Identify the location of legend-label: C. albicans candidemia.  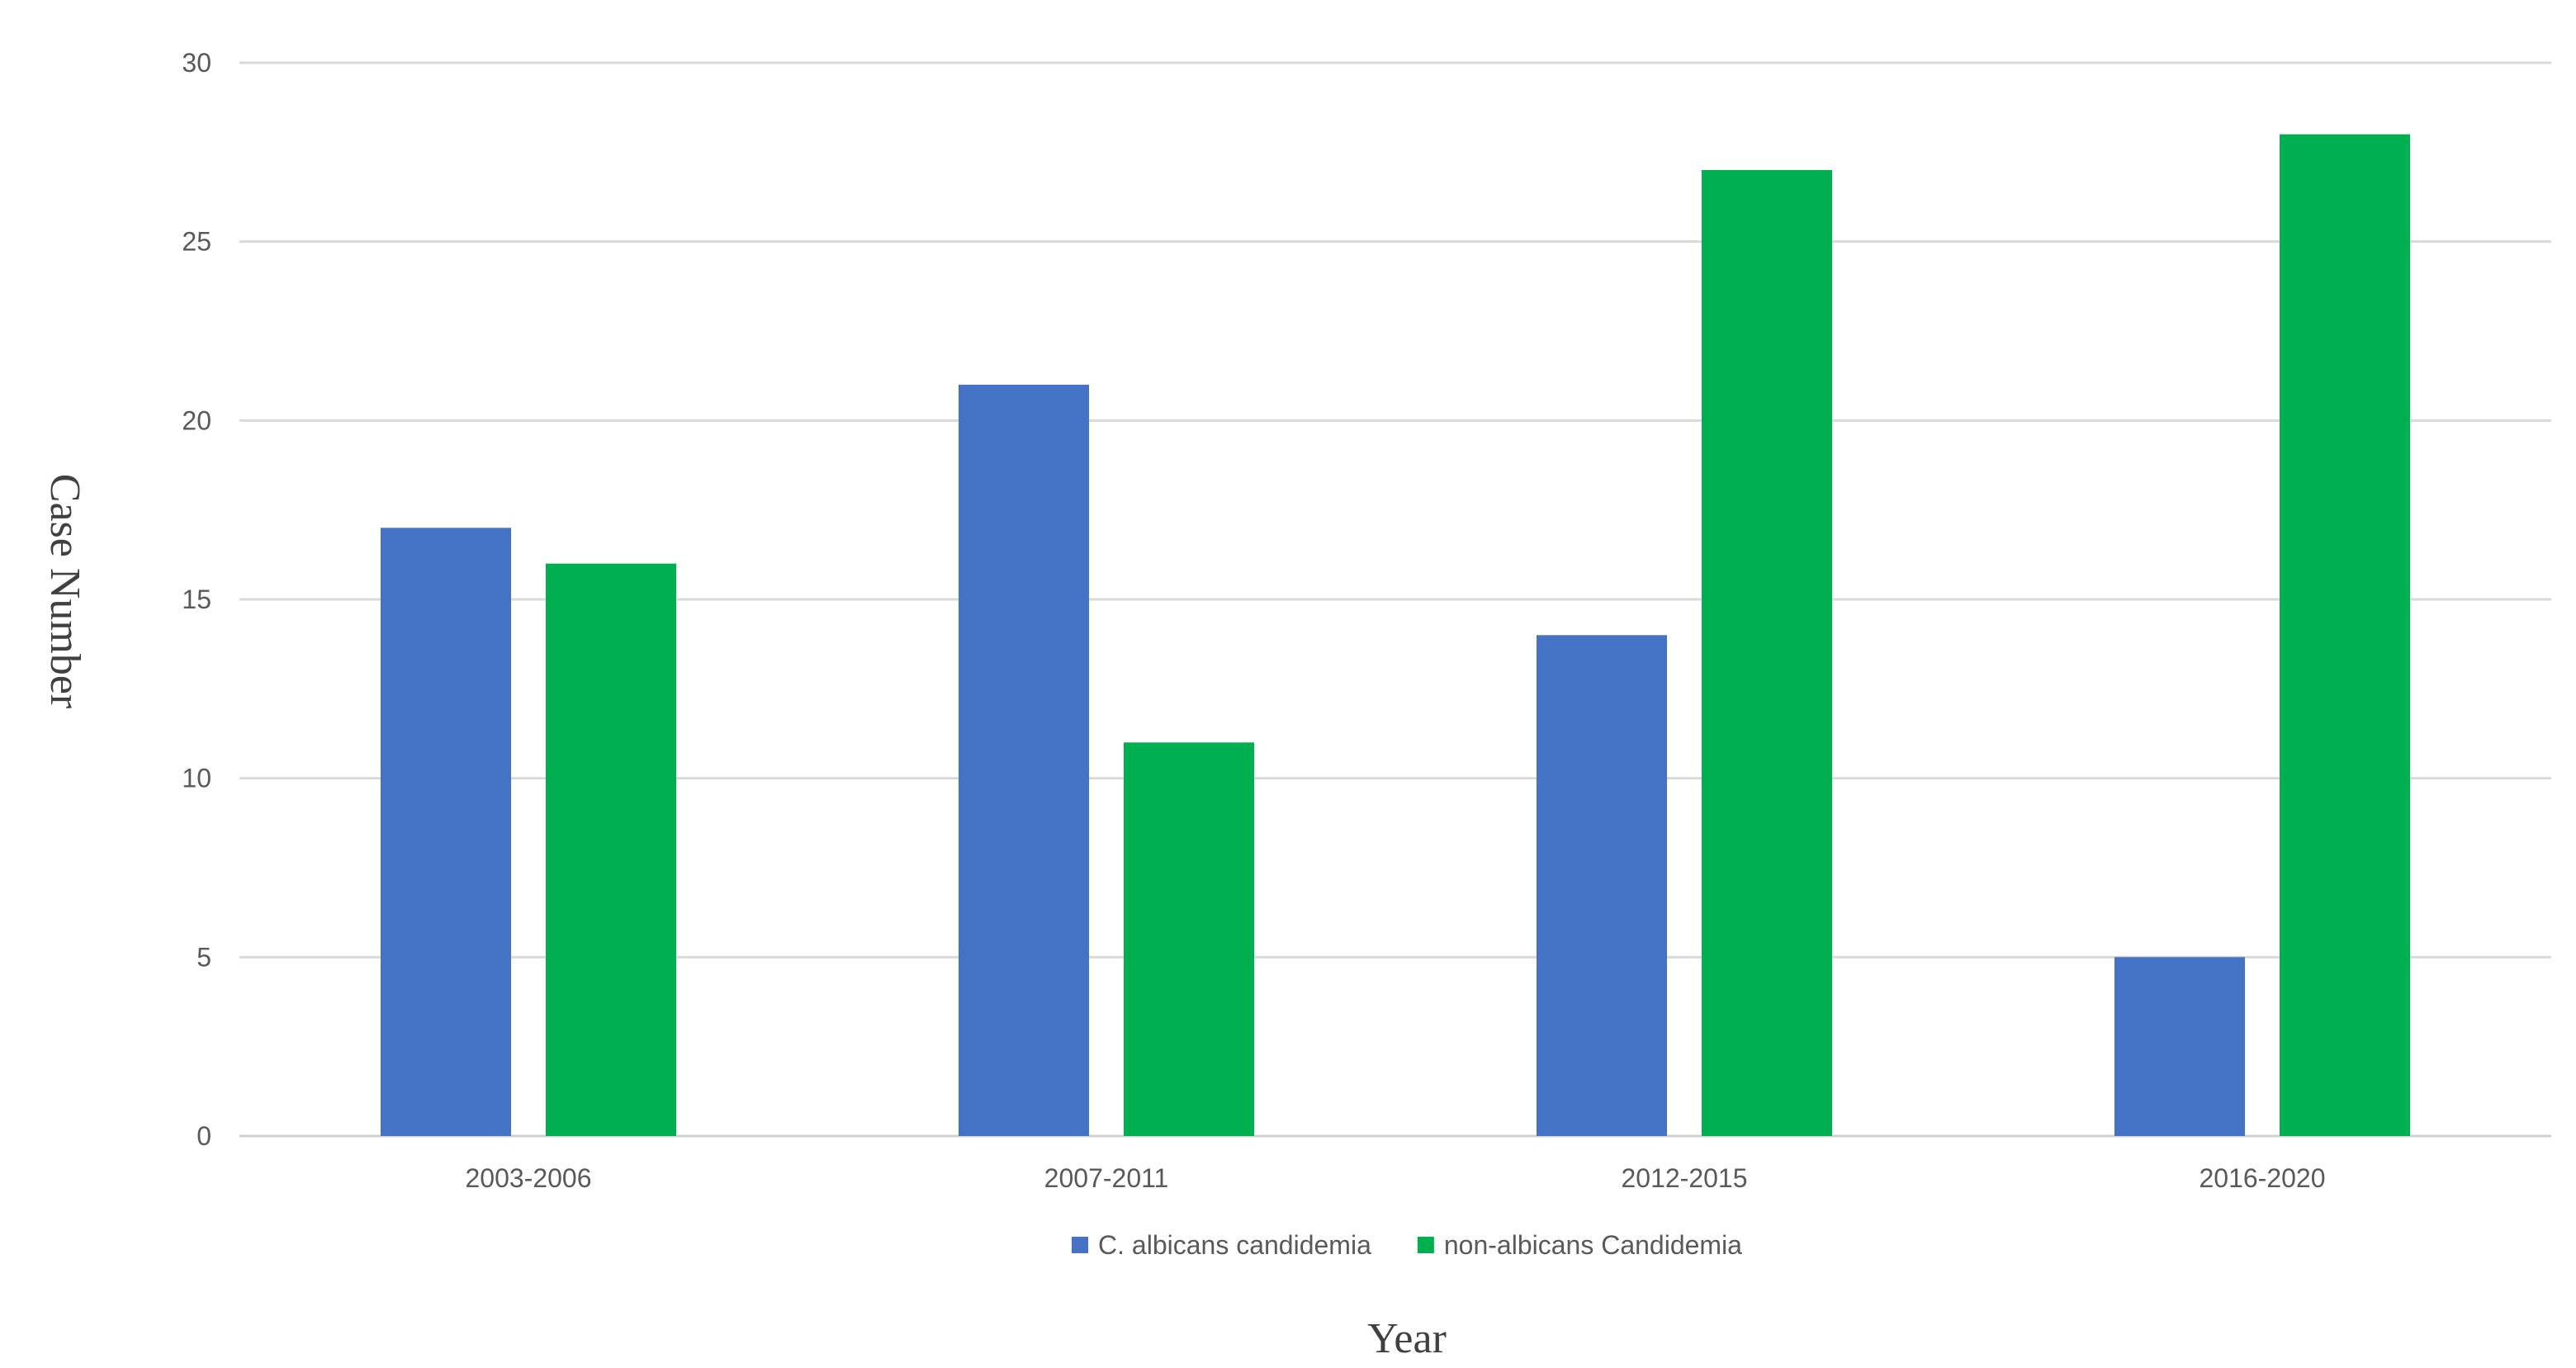
(1234, 1245).